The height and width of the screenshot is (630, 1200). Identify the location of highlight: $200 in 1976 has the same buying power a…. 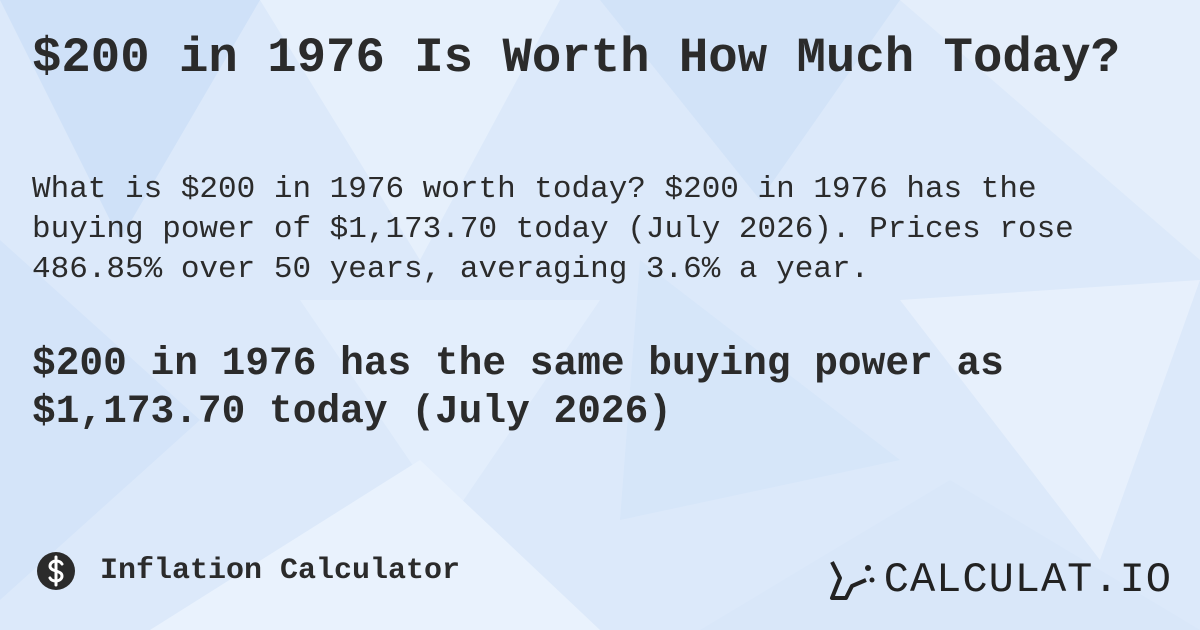
(518, 387).